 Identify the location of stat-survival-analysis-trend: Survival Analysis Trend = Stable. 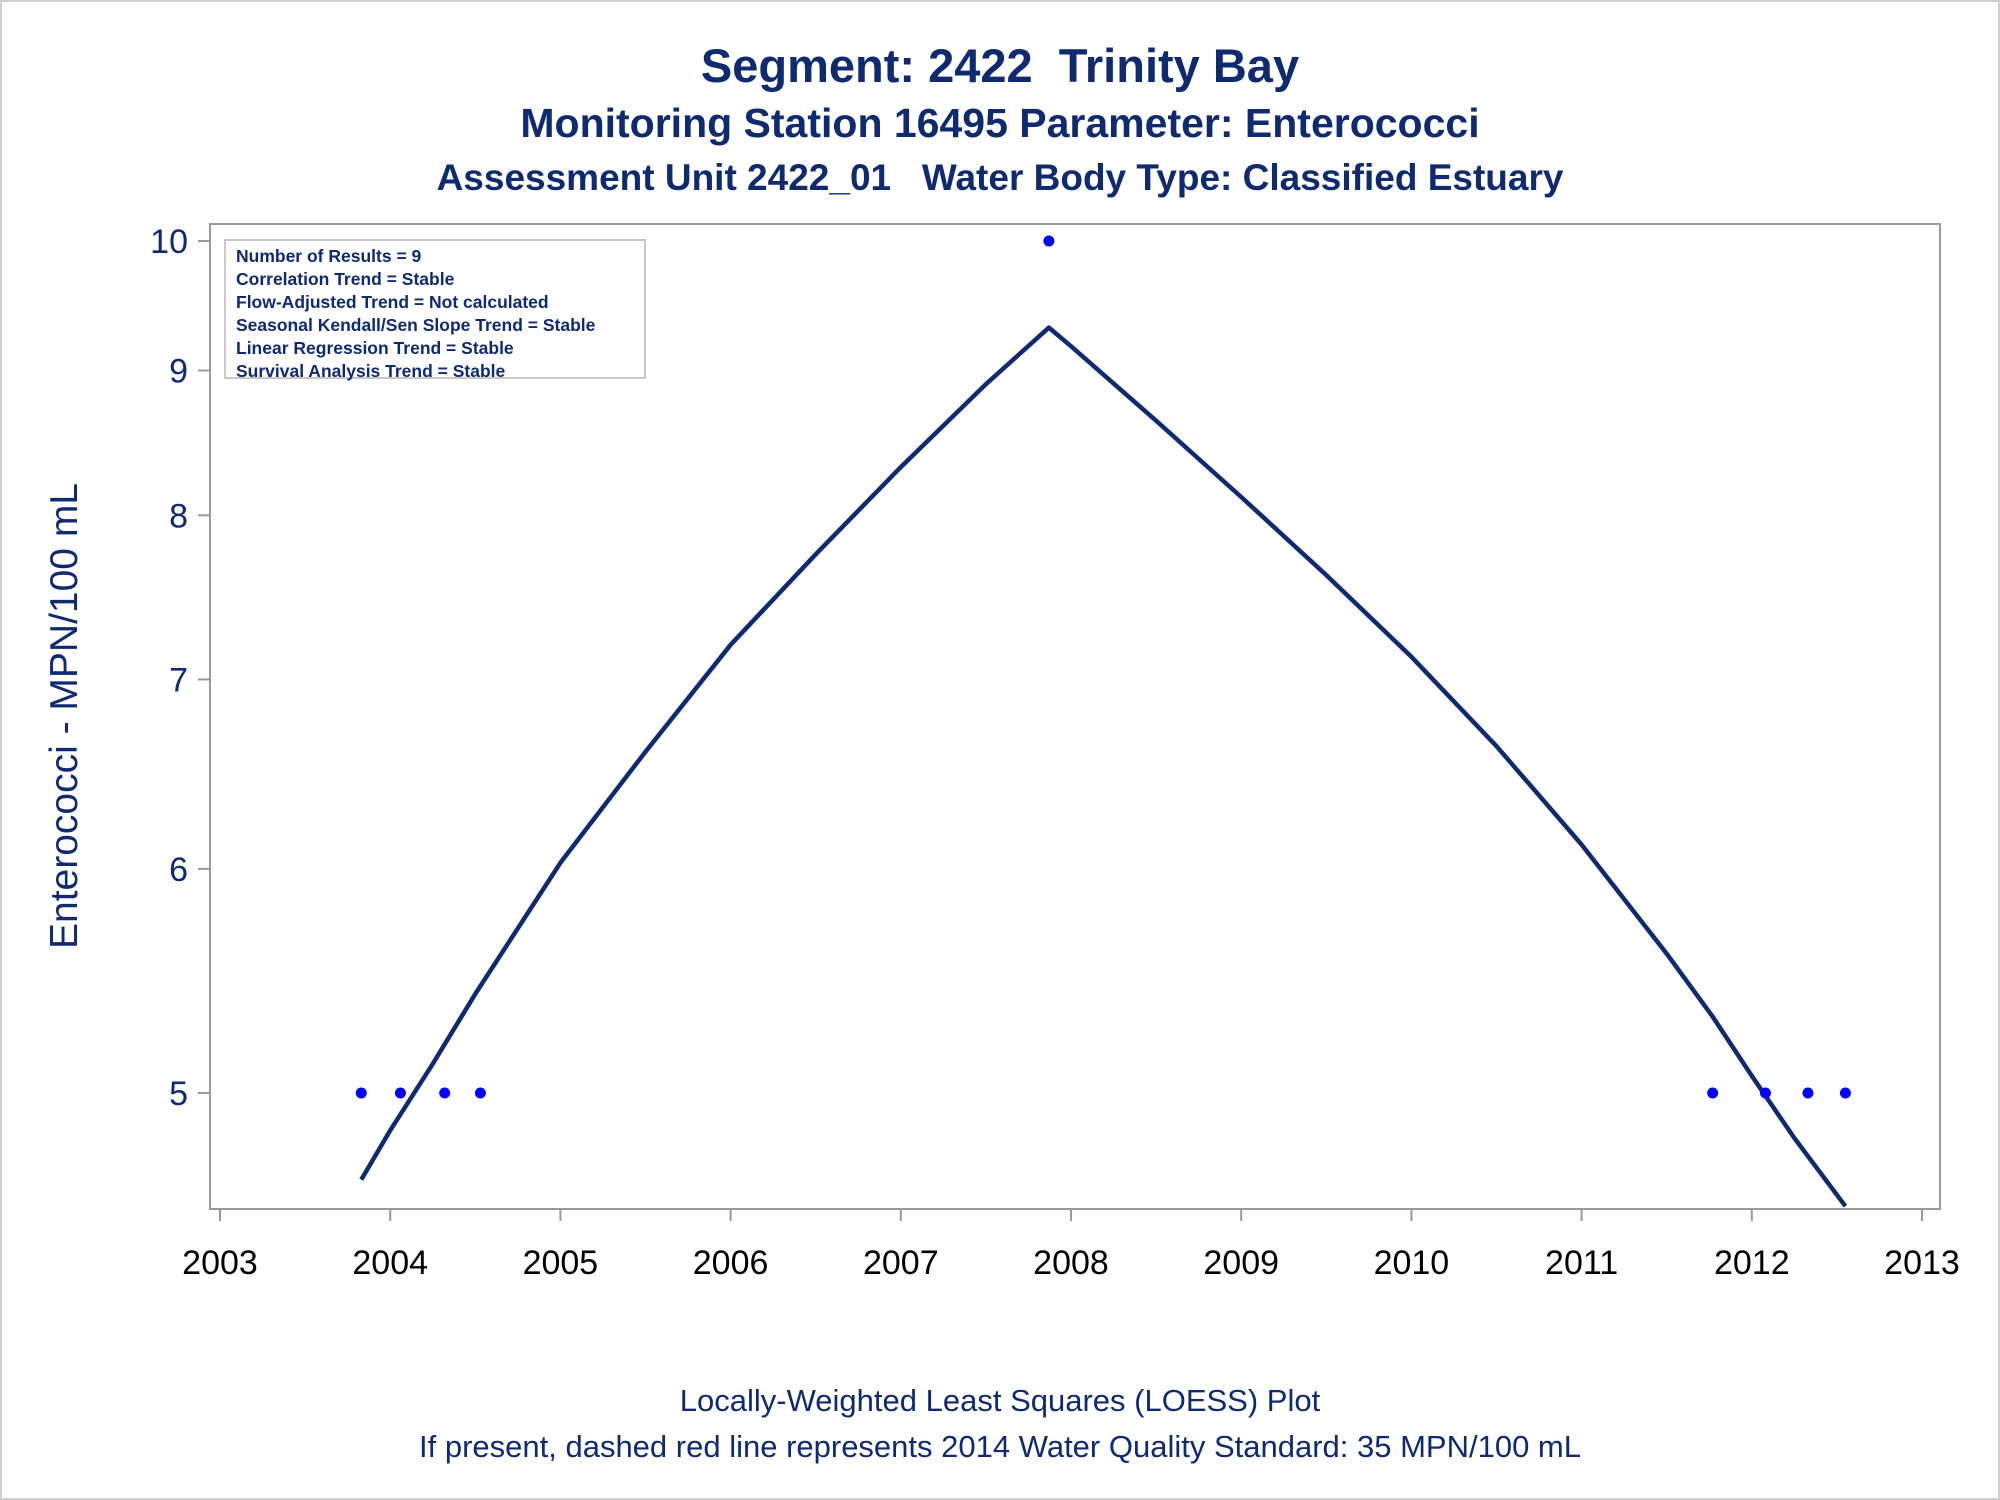
(371, 371).